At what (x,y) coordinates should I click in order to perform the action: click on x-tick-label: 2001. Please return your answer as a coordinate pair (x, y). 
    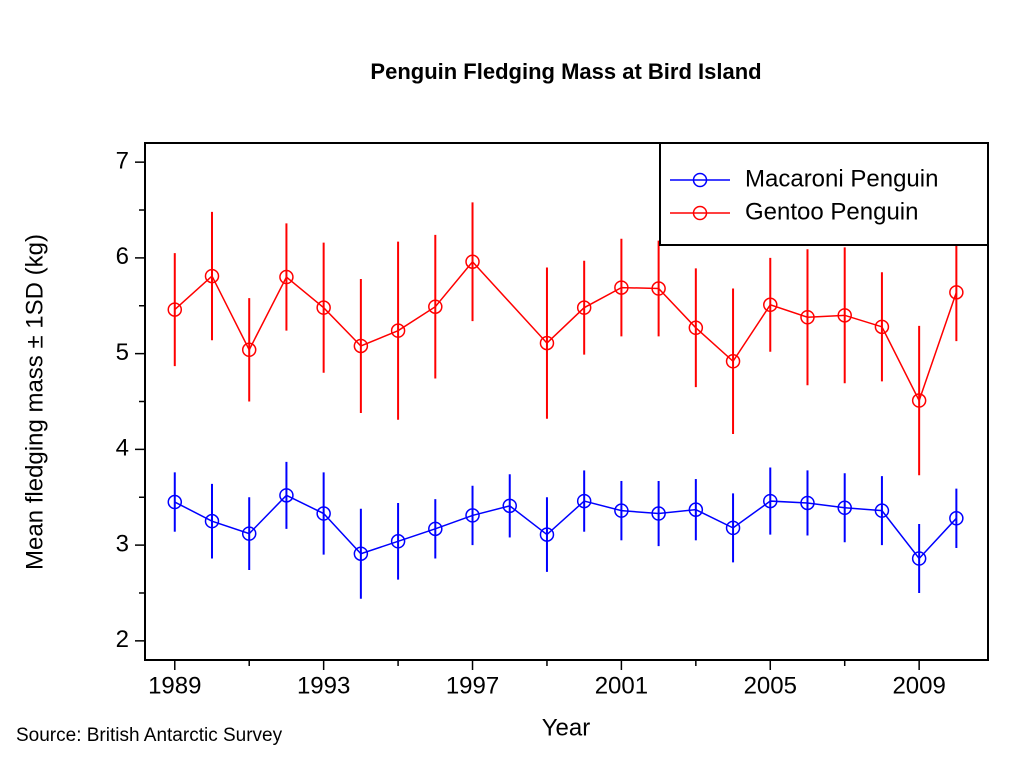
    Looking at the image, I should click on (621, 685).